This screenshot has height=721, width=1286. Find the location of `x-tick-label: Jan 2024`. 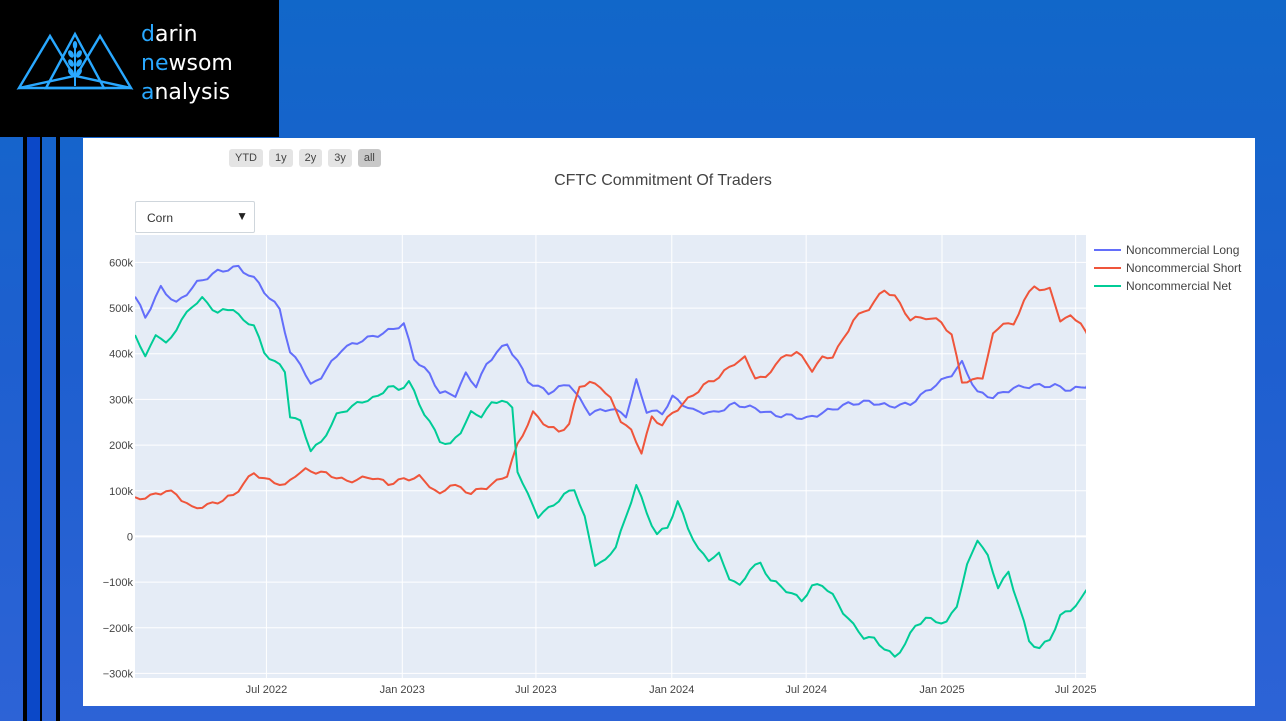

x-tick-label: Jan 2024 is located at coordinates (671, 690).